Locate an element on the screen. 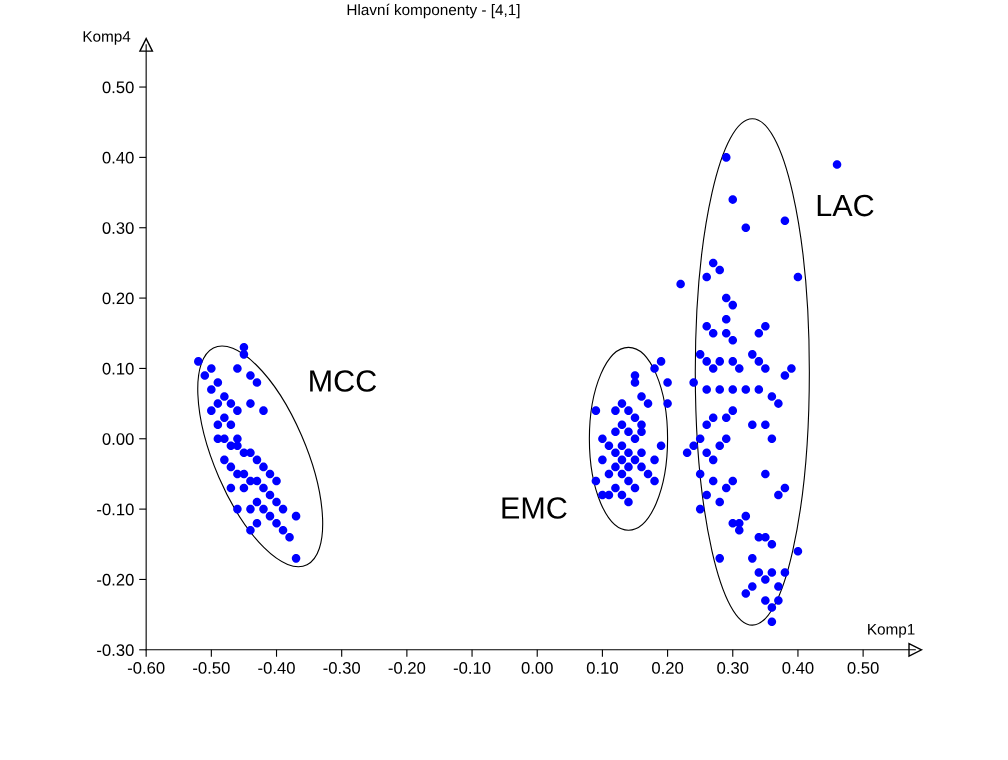  annotation: MCC is located at coordinates (343, 381).